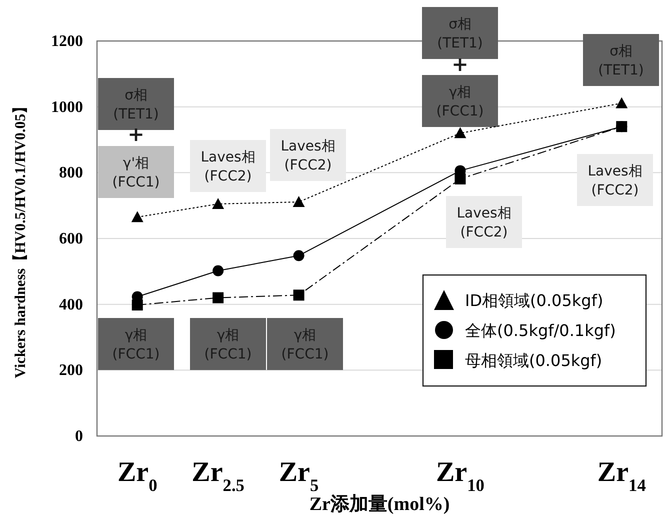  What do you see at coordinates (20, 238) in the screenshot?
I see `y-axis-title: Vickers hardness【HV0.5/HV0.1/HV0.05】` at bounding box center [20, 238].